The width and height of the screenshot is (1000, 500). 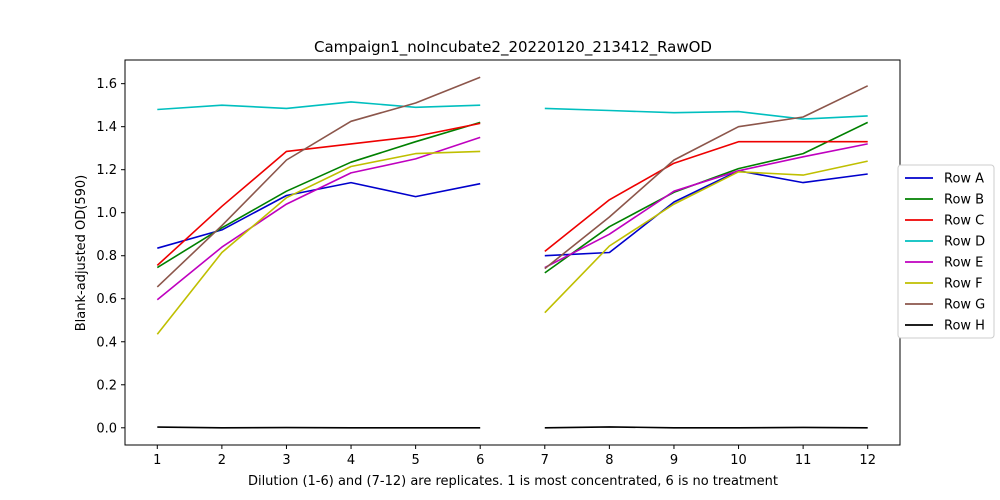 I want to click on y-tick-label: 0.2, so click(x=106, y=385).